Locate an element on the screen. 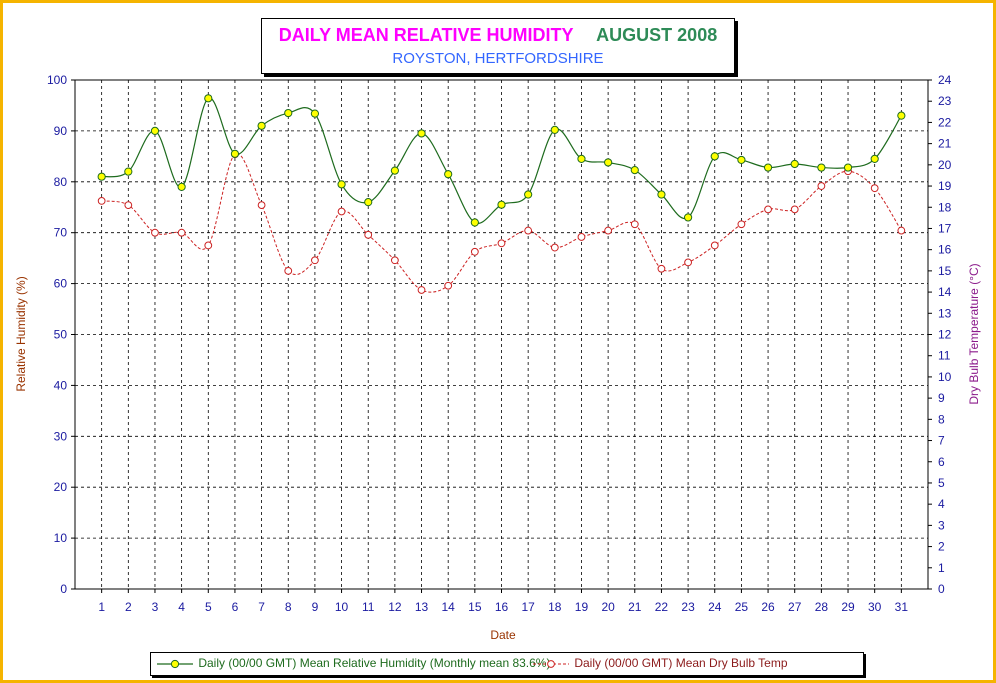 The width and height of the screenshot is (996, 683). x-tick-label: 25 is located at coordinates (742, 607).